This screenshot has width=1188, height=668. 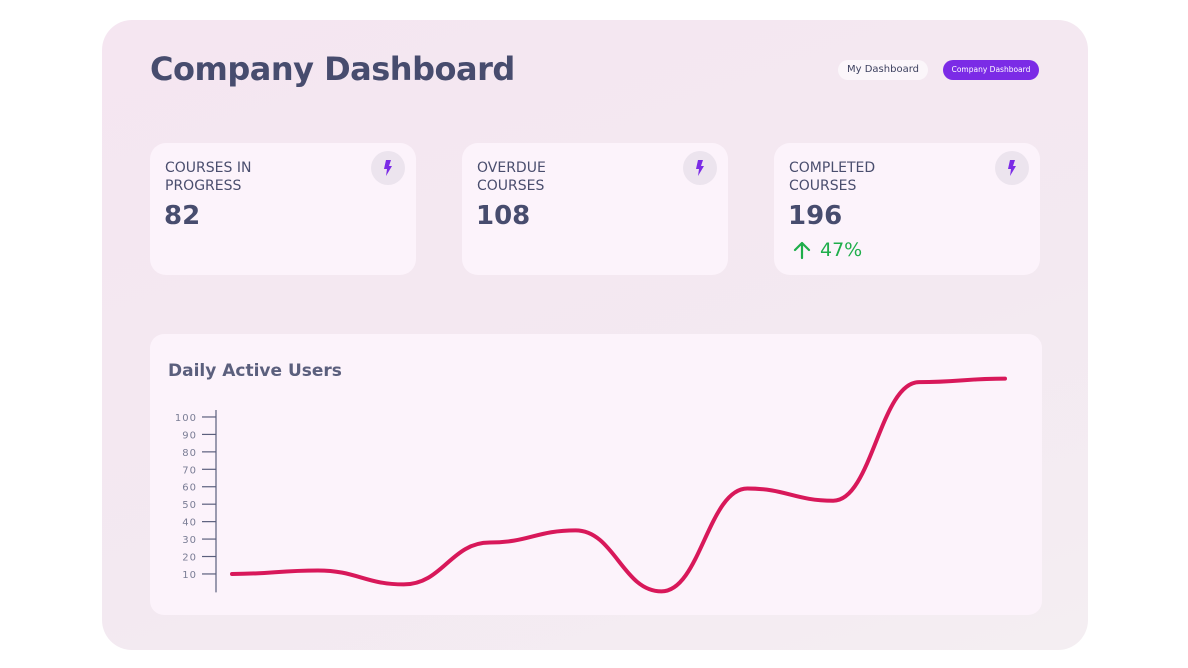 What do you see at coordinates (503, 216) in the screenshot?
I see `card-value: 108` at bounding box center [503, 216].